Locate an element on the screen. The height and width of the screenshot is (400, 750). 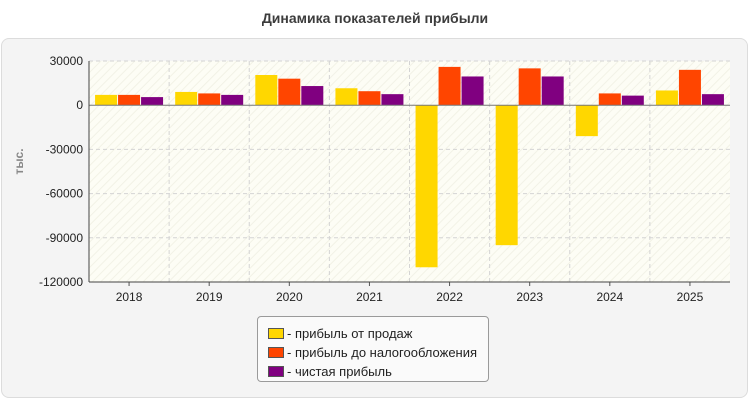
x-tick-label: 2024 is located at coordinates (609, 297).